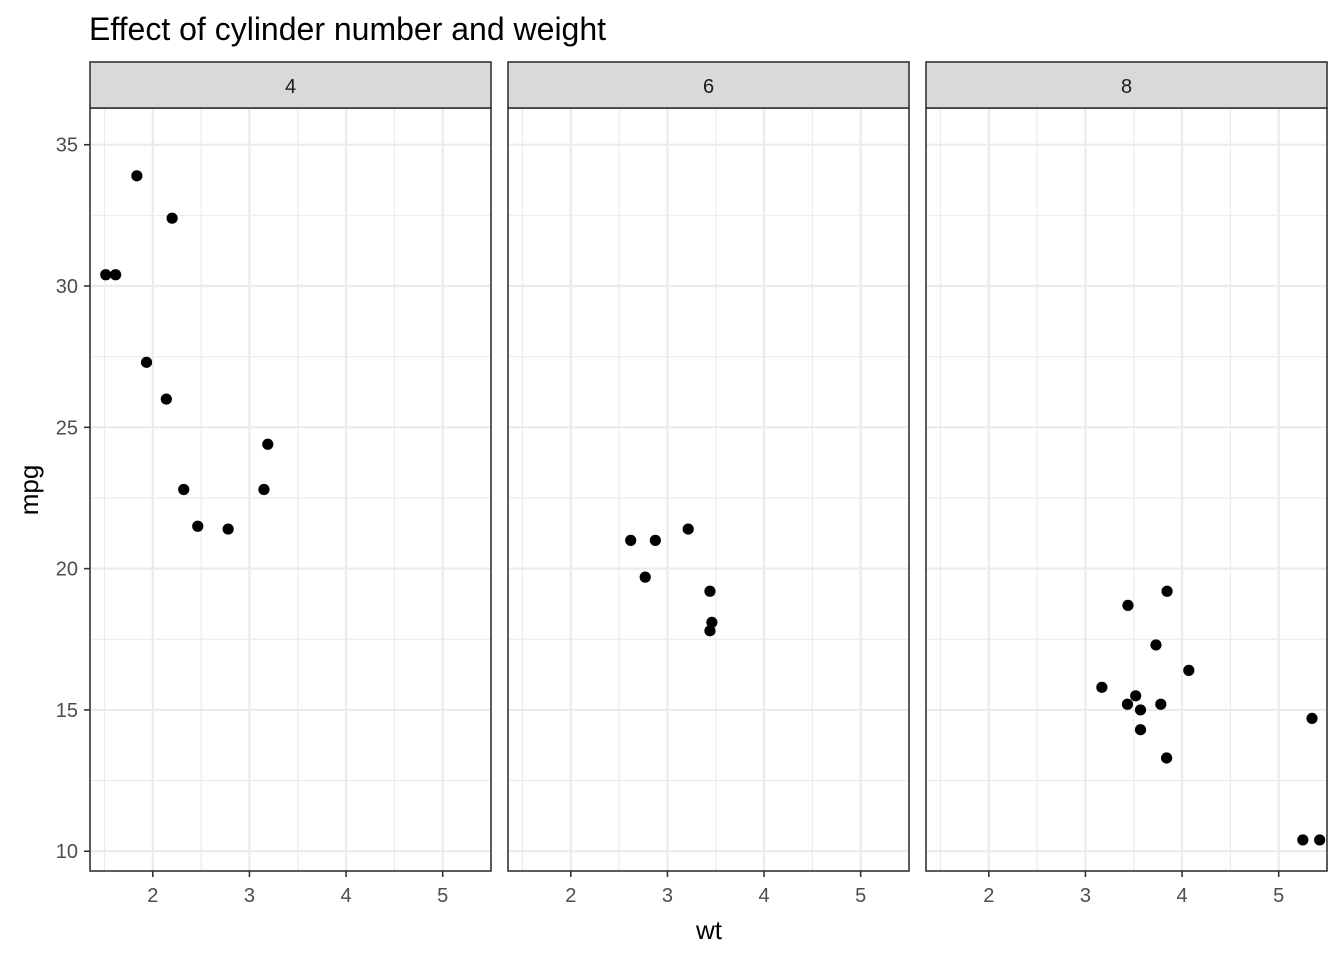  Describe the element at coordinates (67, 570) in the screenshot. I see `y-tick-label: 20` at that location.